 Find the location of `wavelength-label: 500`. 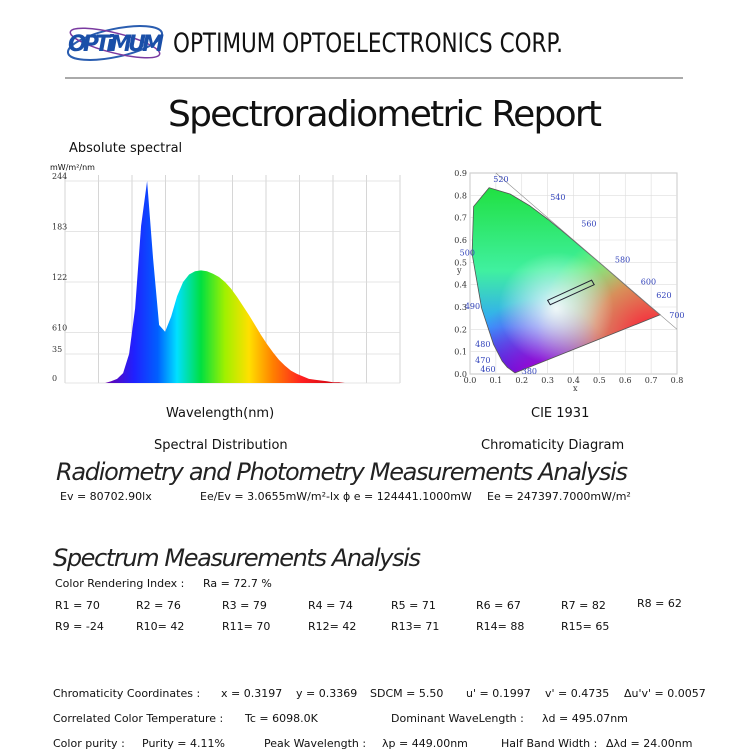

wavelength-label: 500 is located at coordinates (467, 253).